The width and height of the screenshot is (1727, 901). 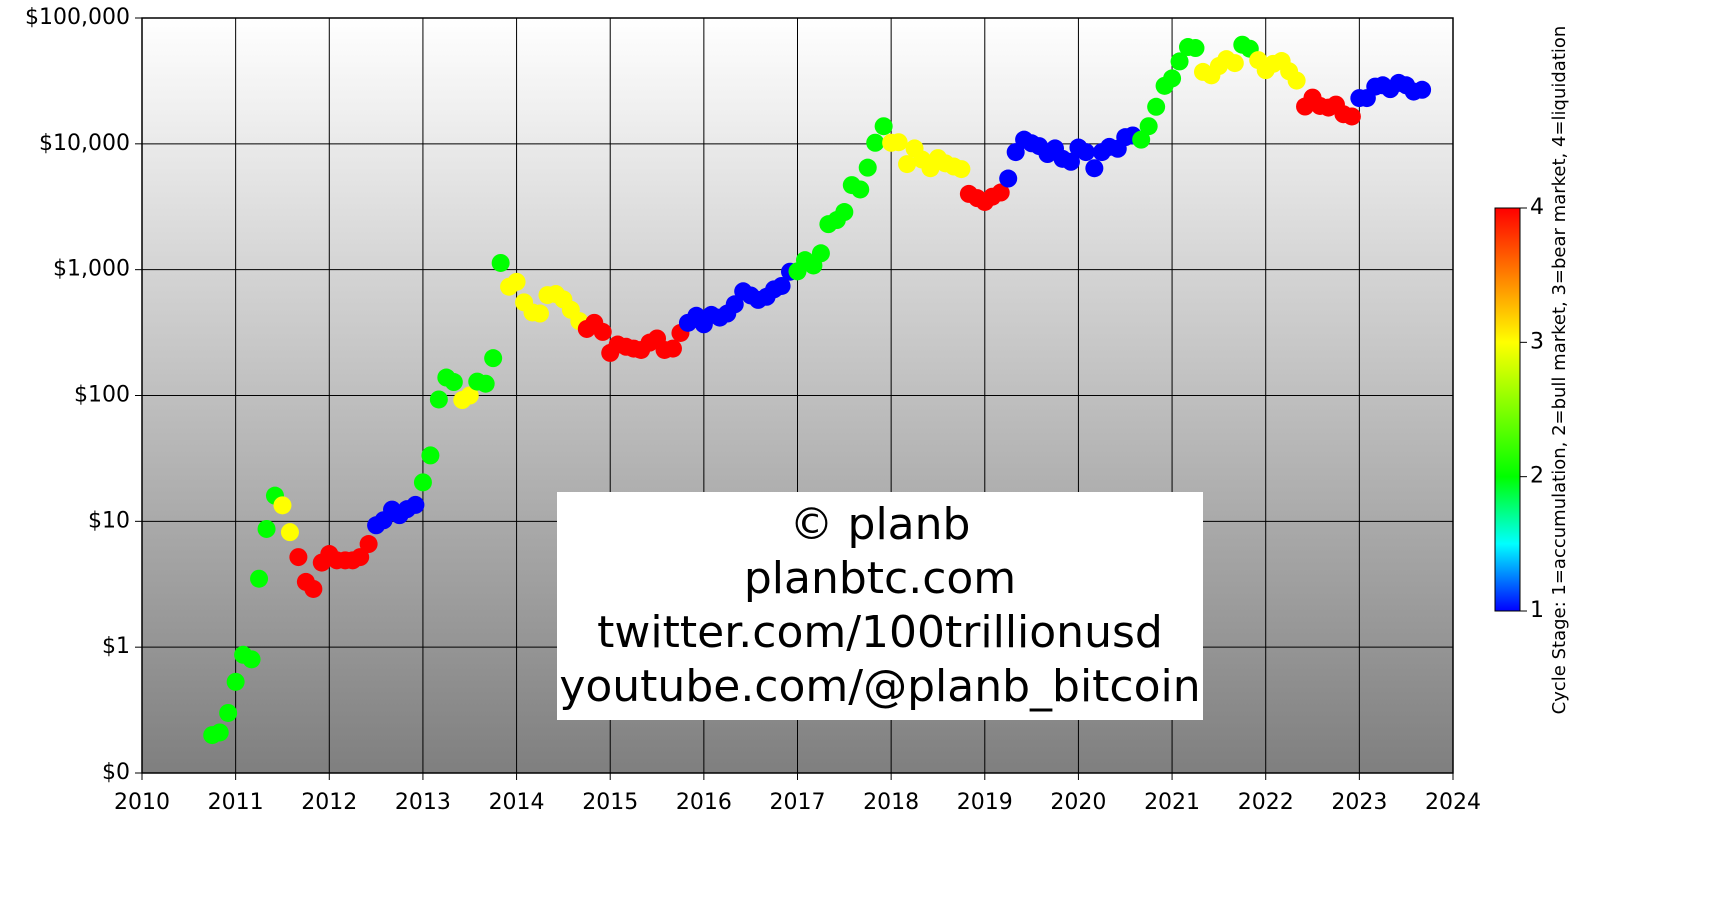 I want to click on x-tick-label: 2022, so click(x=1266, y=802).